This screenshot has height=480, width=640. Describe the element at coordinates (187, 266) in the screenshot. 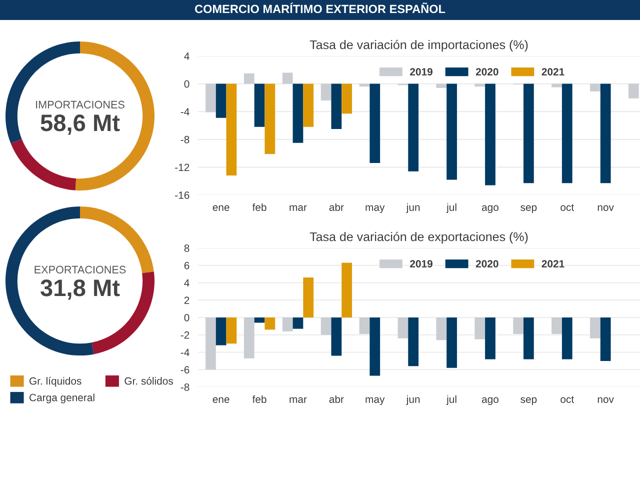

I see `y-tick-label: 6` at that location.